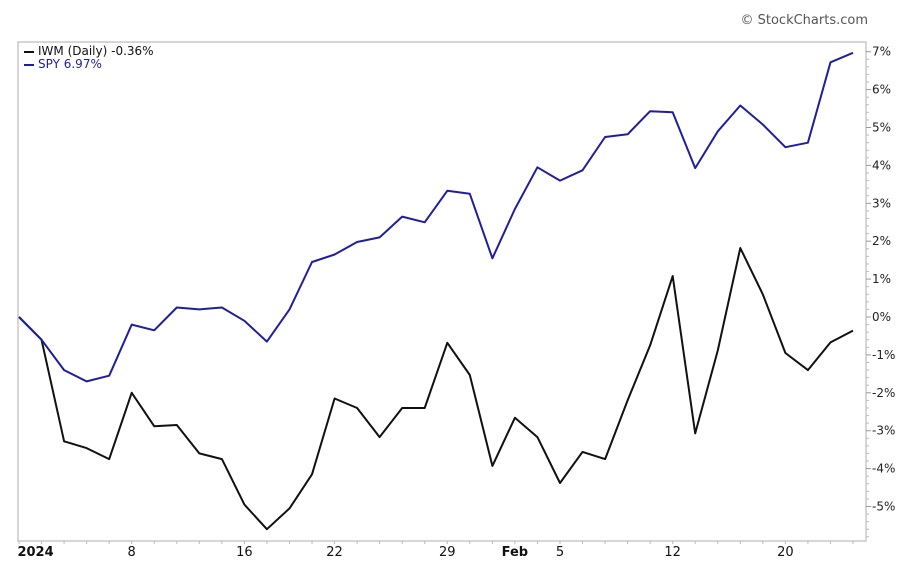 This screenshot has height=561, width=905. What do you see at coordinates (515, 552) in the screenshot?
I see `x-tick-label: Feb` at bounding box center [515, 552].